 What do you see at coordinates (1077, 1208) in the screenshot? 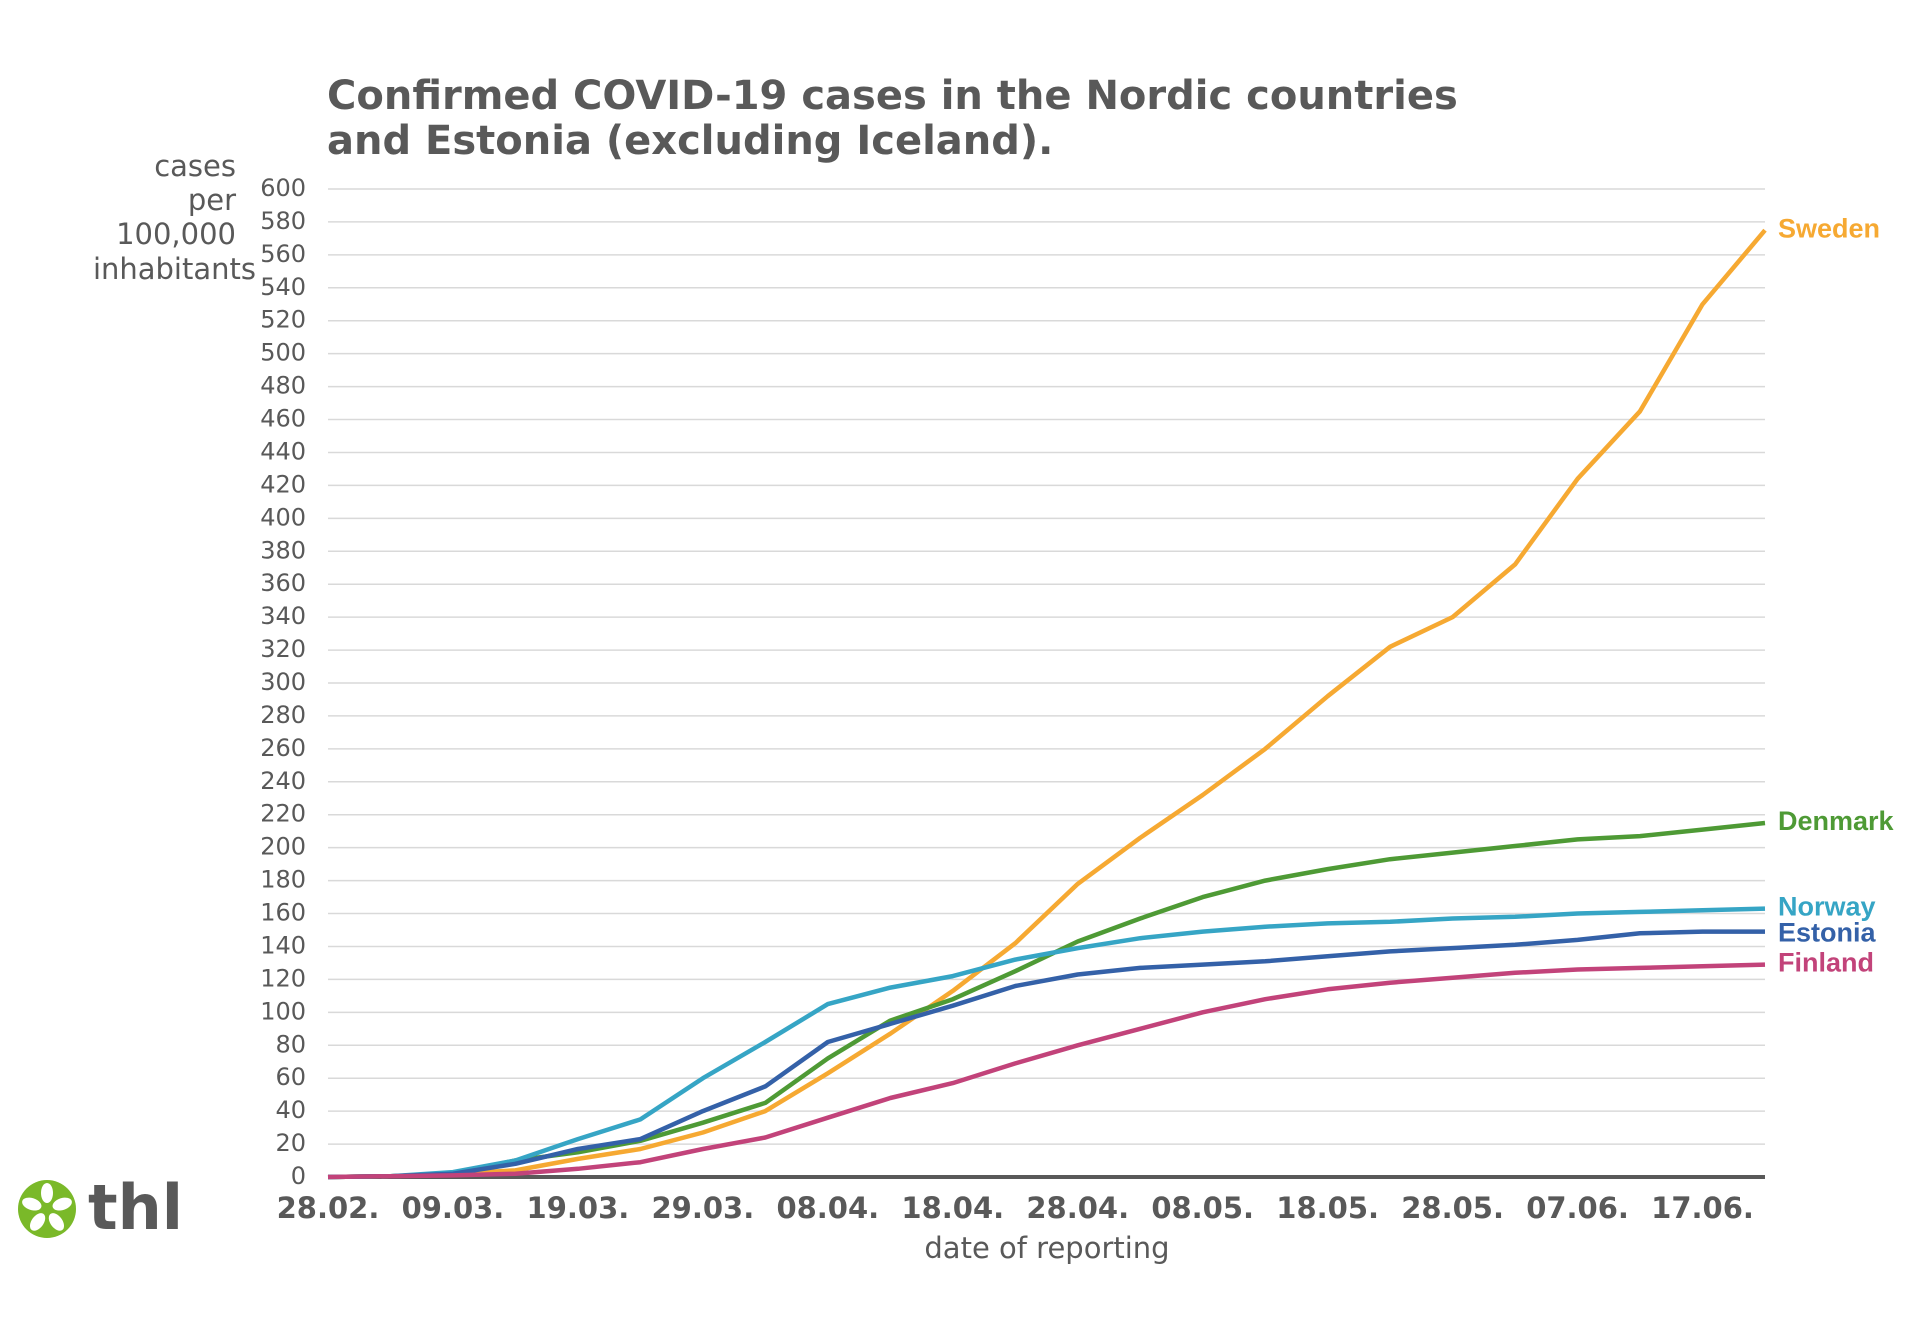
I see `x-tick-label: 28.04.` at bounding box center [1077, 1208].